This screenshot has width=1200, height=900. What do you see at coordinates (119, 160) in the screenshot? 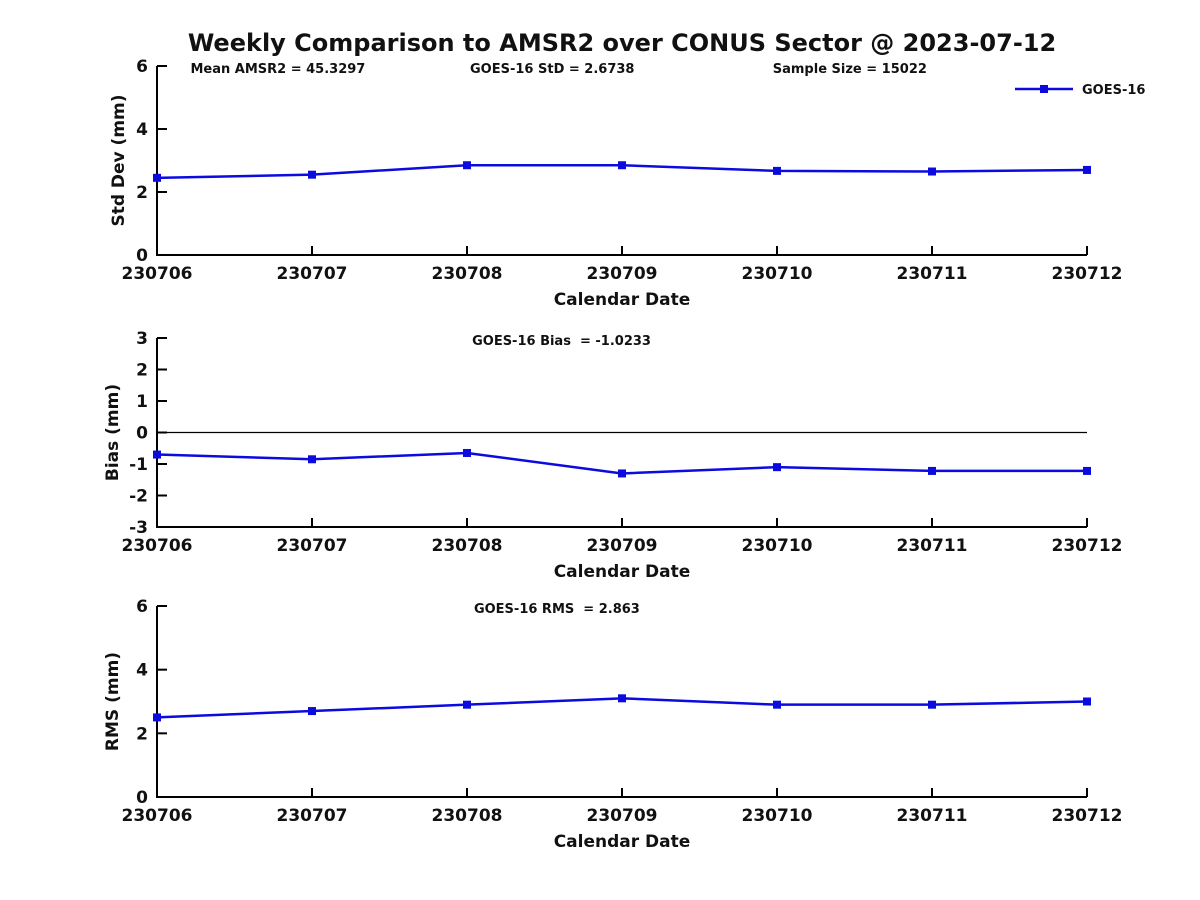
I see `y-axis-label: Std Dev (mm)` at bounding box center [119, 160].